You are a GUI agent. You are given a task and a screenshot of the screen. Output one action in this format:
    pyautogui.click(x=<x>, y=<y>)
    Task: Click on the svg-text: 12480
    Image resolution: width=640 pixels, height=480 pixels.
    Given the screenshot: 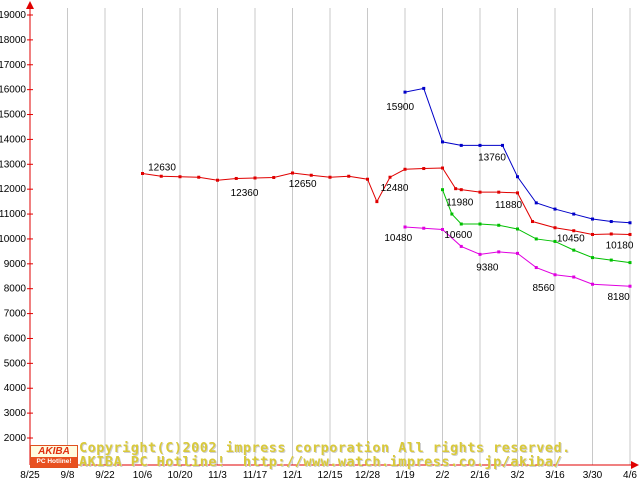 What is the action you would take?
    pyautogui.click(x=395, y=188)
    